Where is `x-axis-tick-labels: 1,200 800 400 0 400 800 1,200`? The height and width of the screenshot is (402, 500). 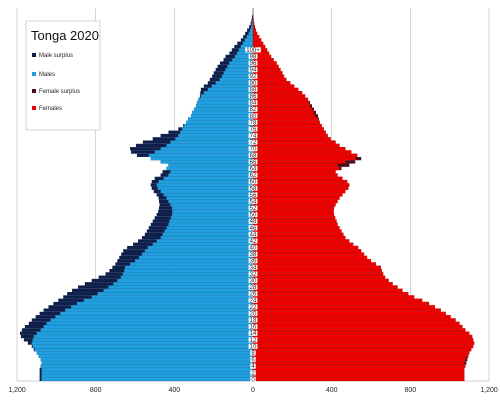 x-axis-tick-labels: 1,200 800 400 0 400 800 1,200 is located at coordinates (253, 390).